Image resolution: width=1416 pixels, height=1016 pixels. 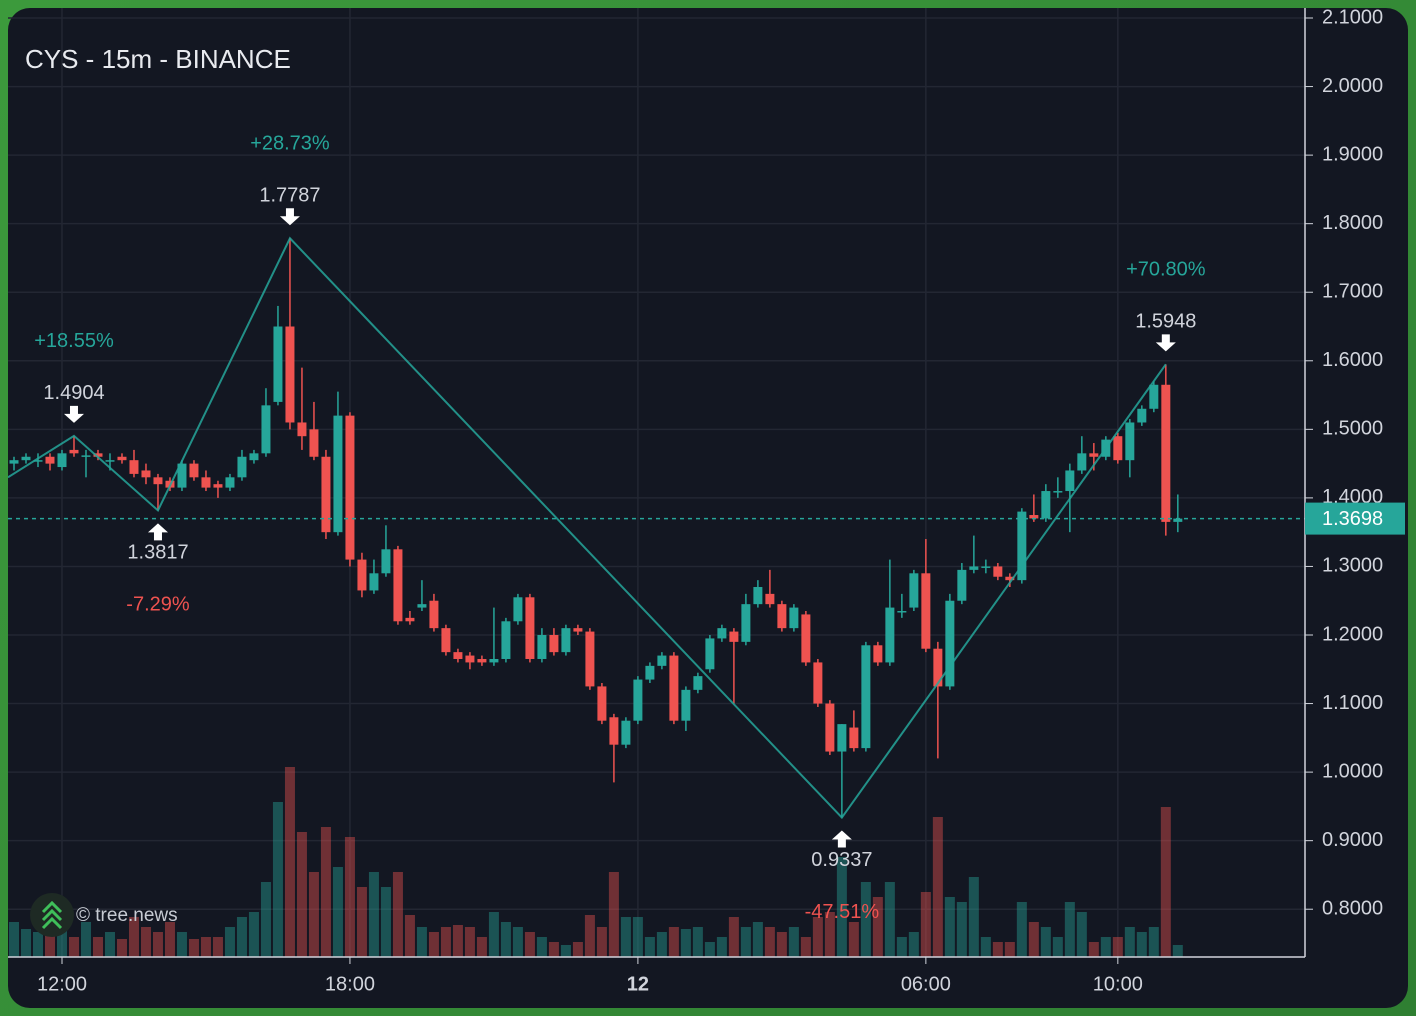 What do you see at coordinates (1352, 703) in the screenshot?
I see `y-tick-label: 1.1000` at bounding box center [1352, 703].